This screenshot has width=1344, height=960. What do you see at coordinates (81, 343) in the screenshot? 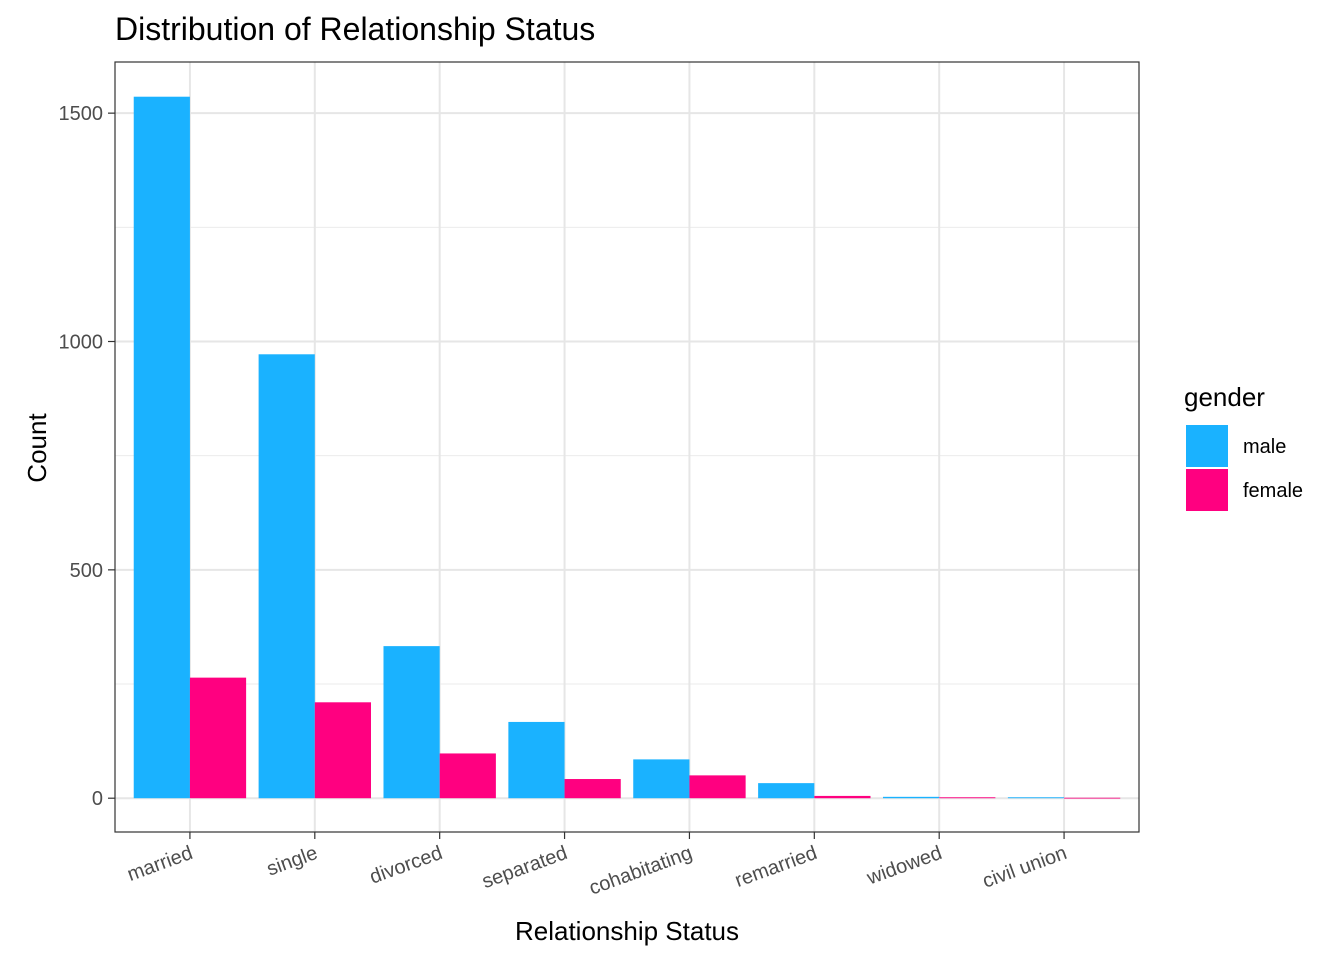
I see `y-tick-label: 1000` at bounding box center [81, 343].